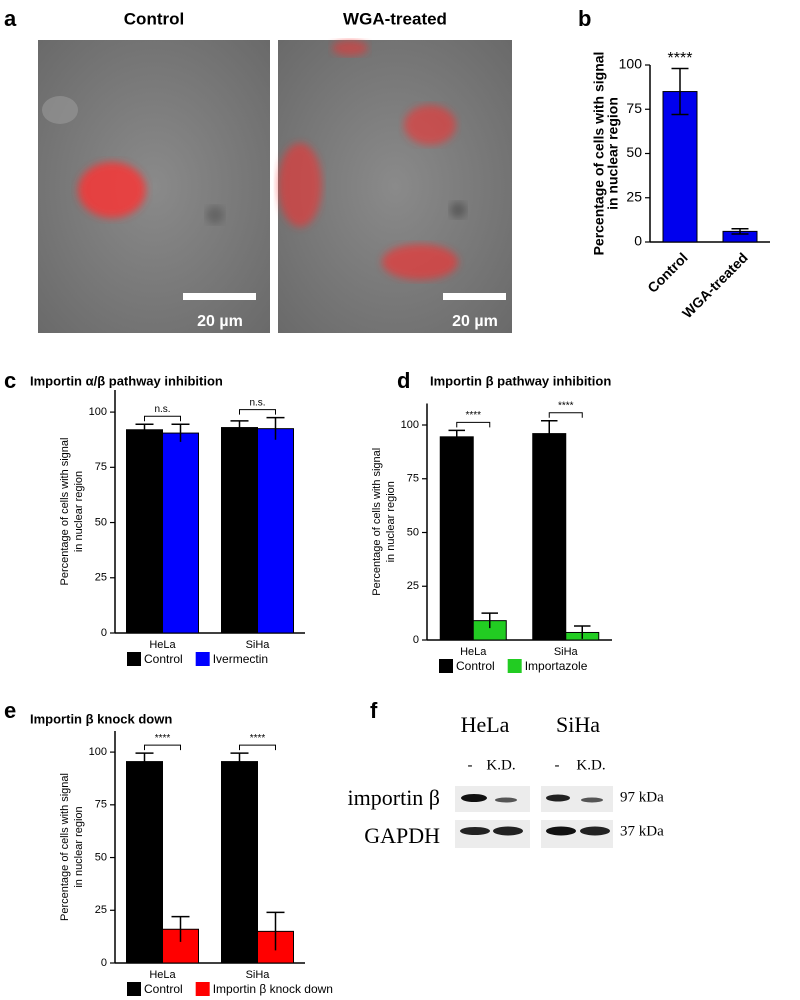 The height and width of the screenshot is (1000, 800). Describe the element at coordinates (273, 989) in the screenshot. I see `legend-label: Importin β knock down` at that location.